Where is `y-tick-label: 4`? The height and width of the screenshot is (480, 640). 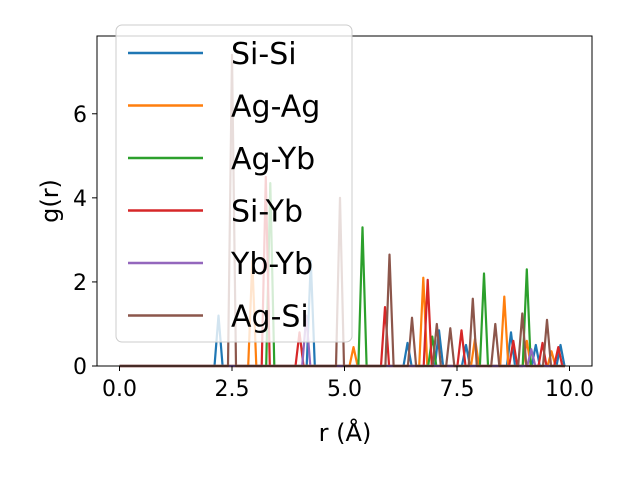
y-tick-label: 4 is located at coordinates (80, 199).